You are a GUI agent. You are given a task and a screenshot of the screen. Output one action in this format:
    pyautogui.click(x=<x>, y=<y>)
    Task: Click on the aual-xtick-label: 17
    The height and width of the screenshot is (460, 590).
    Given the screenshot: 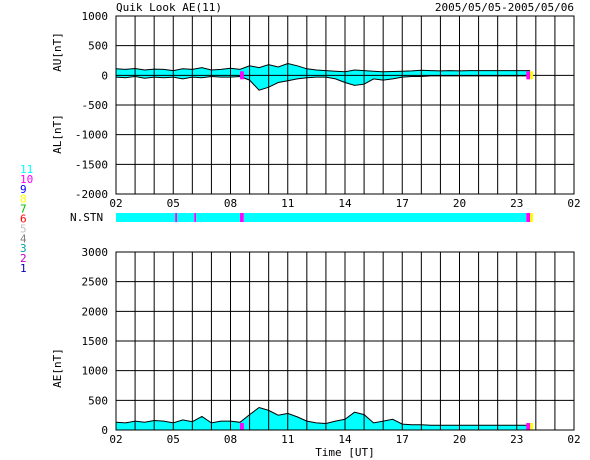 What is the action you would take?
    pyautogui.click(x=402, y=203)
    